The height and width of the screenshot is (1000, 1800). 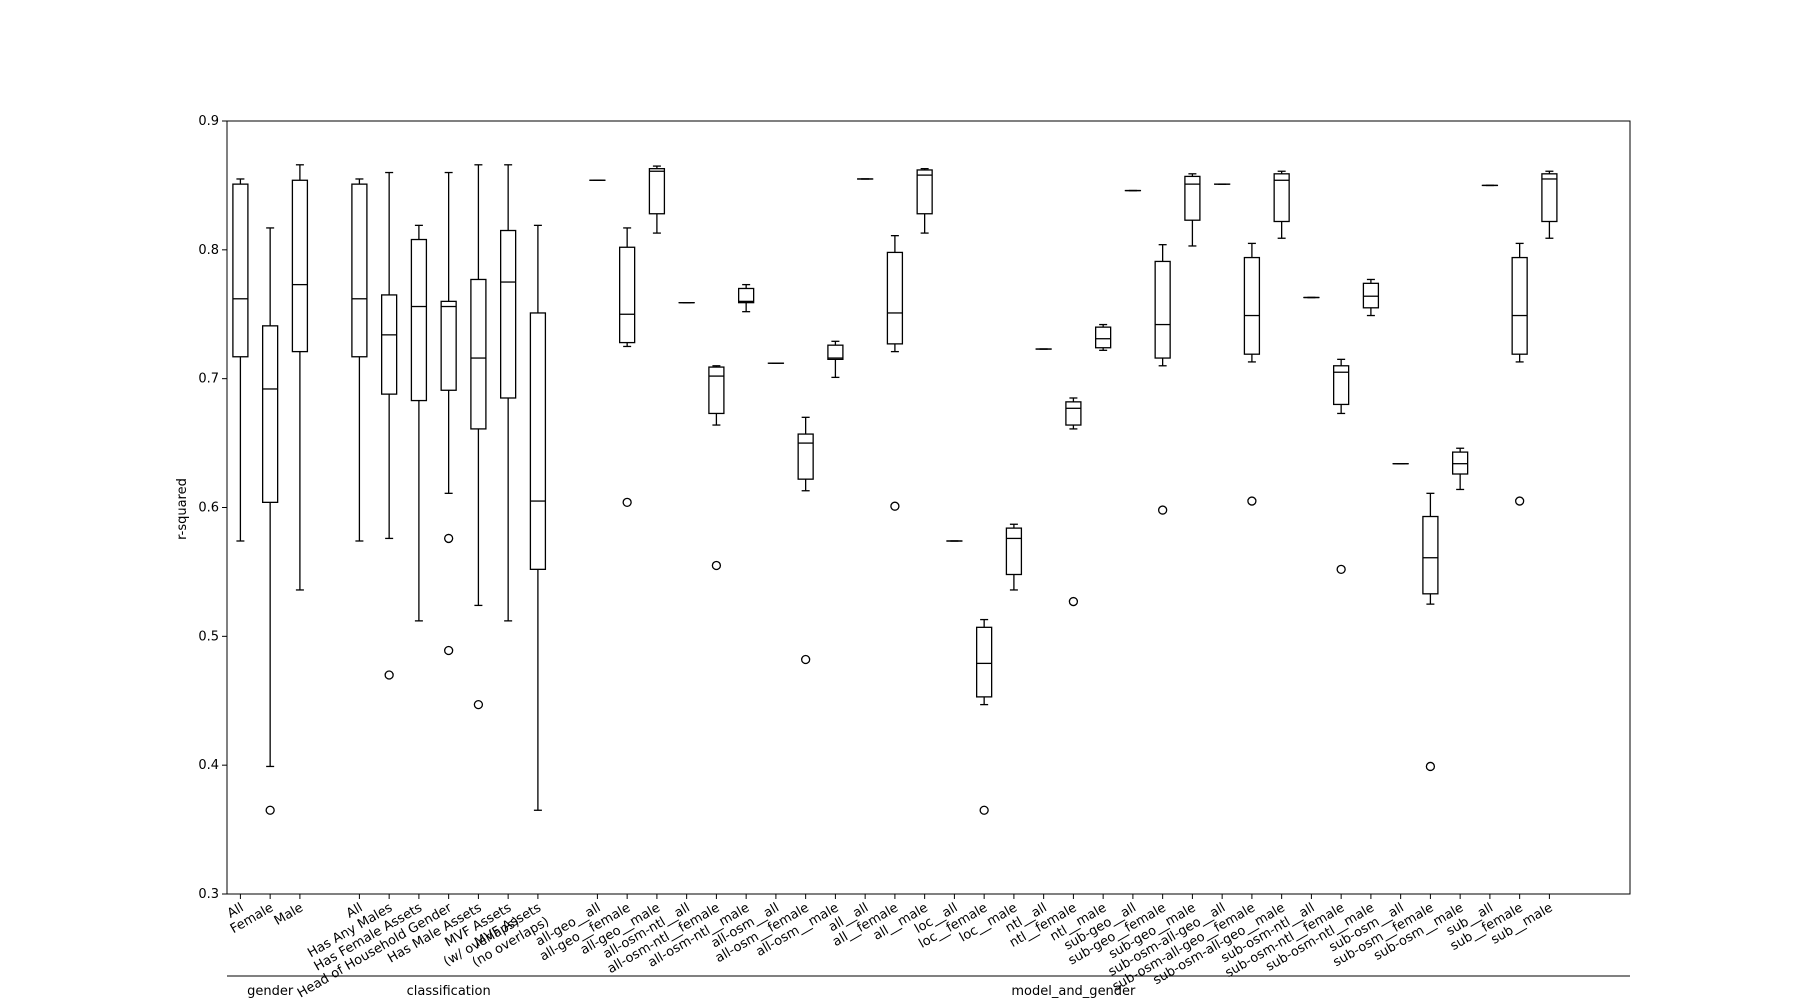 What do you see at coordinates (270, 521) in the screenshot?
I see `box-Female` at bounding box center [270, 521].